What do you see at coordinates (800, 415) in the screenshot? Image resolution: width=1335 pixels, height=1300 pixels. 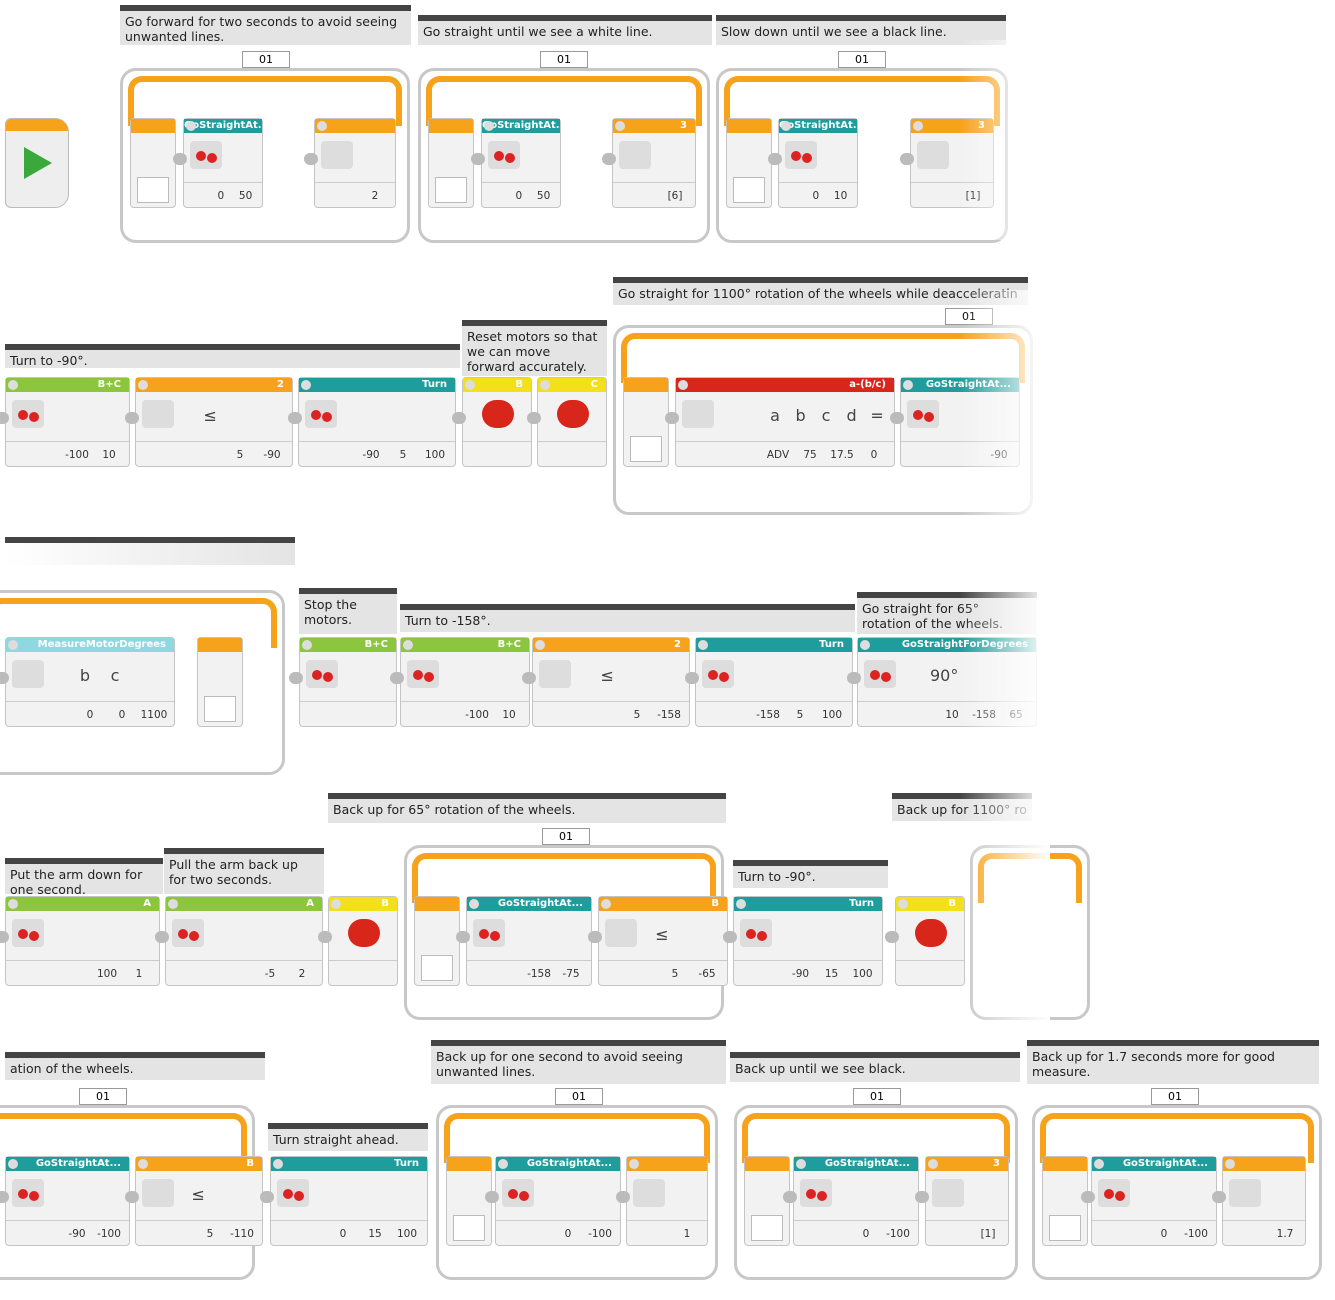 I see `block-label: b` at bounding box center [800, 415].